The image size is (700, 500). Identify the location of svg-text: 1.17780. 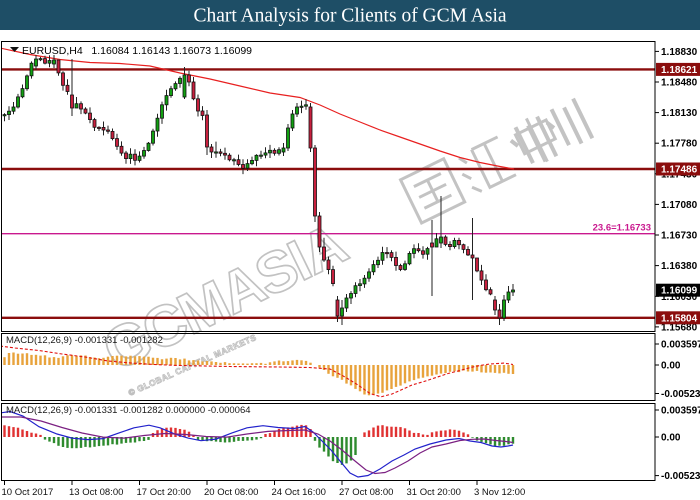
(679, 144).